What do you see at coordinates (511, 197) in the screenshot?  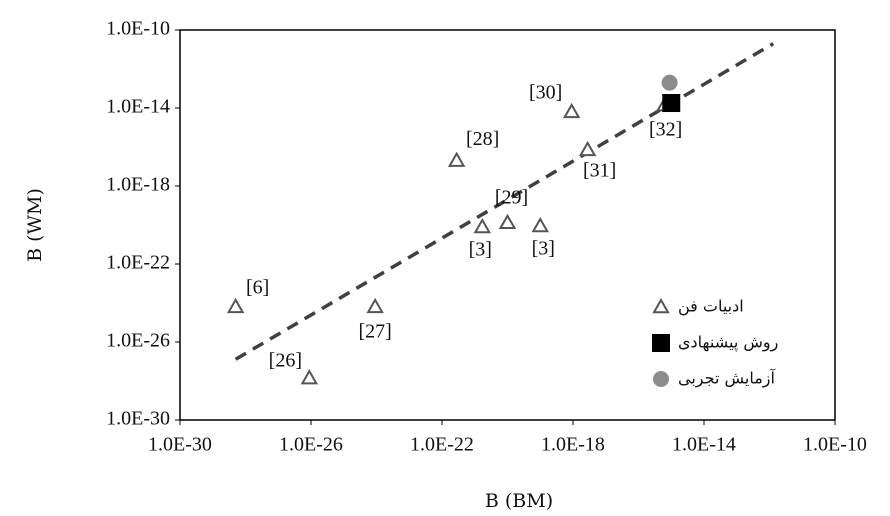 I see `point-label: [29]` at bounding box center [511, 197].